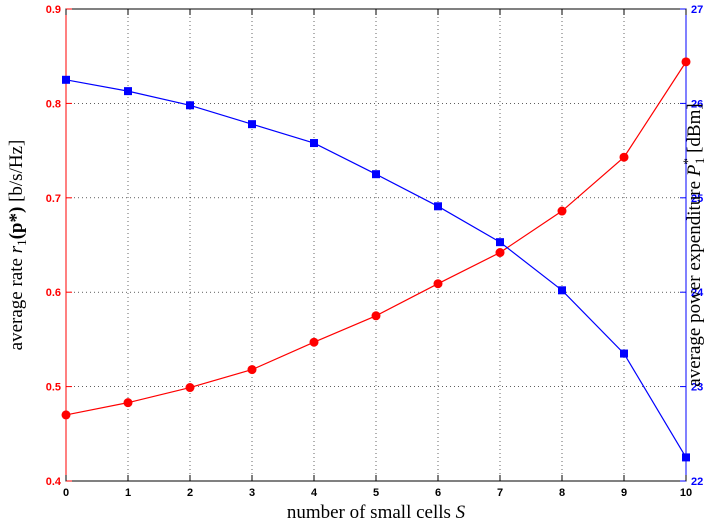  Describe the element at coordinates (53, 199) in the screenshot. I see `left-tick-label: 0.7` at that location.